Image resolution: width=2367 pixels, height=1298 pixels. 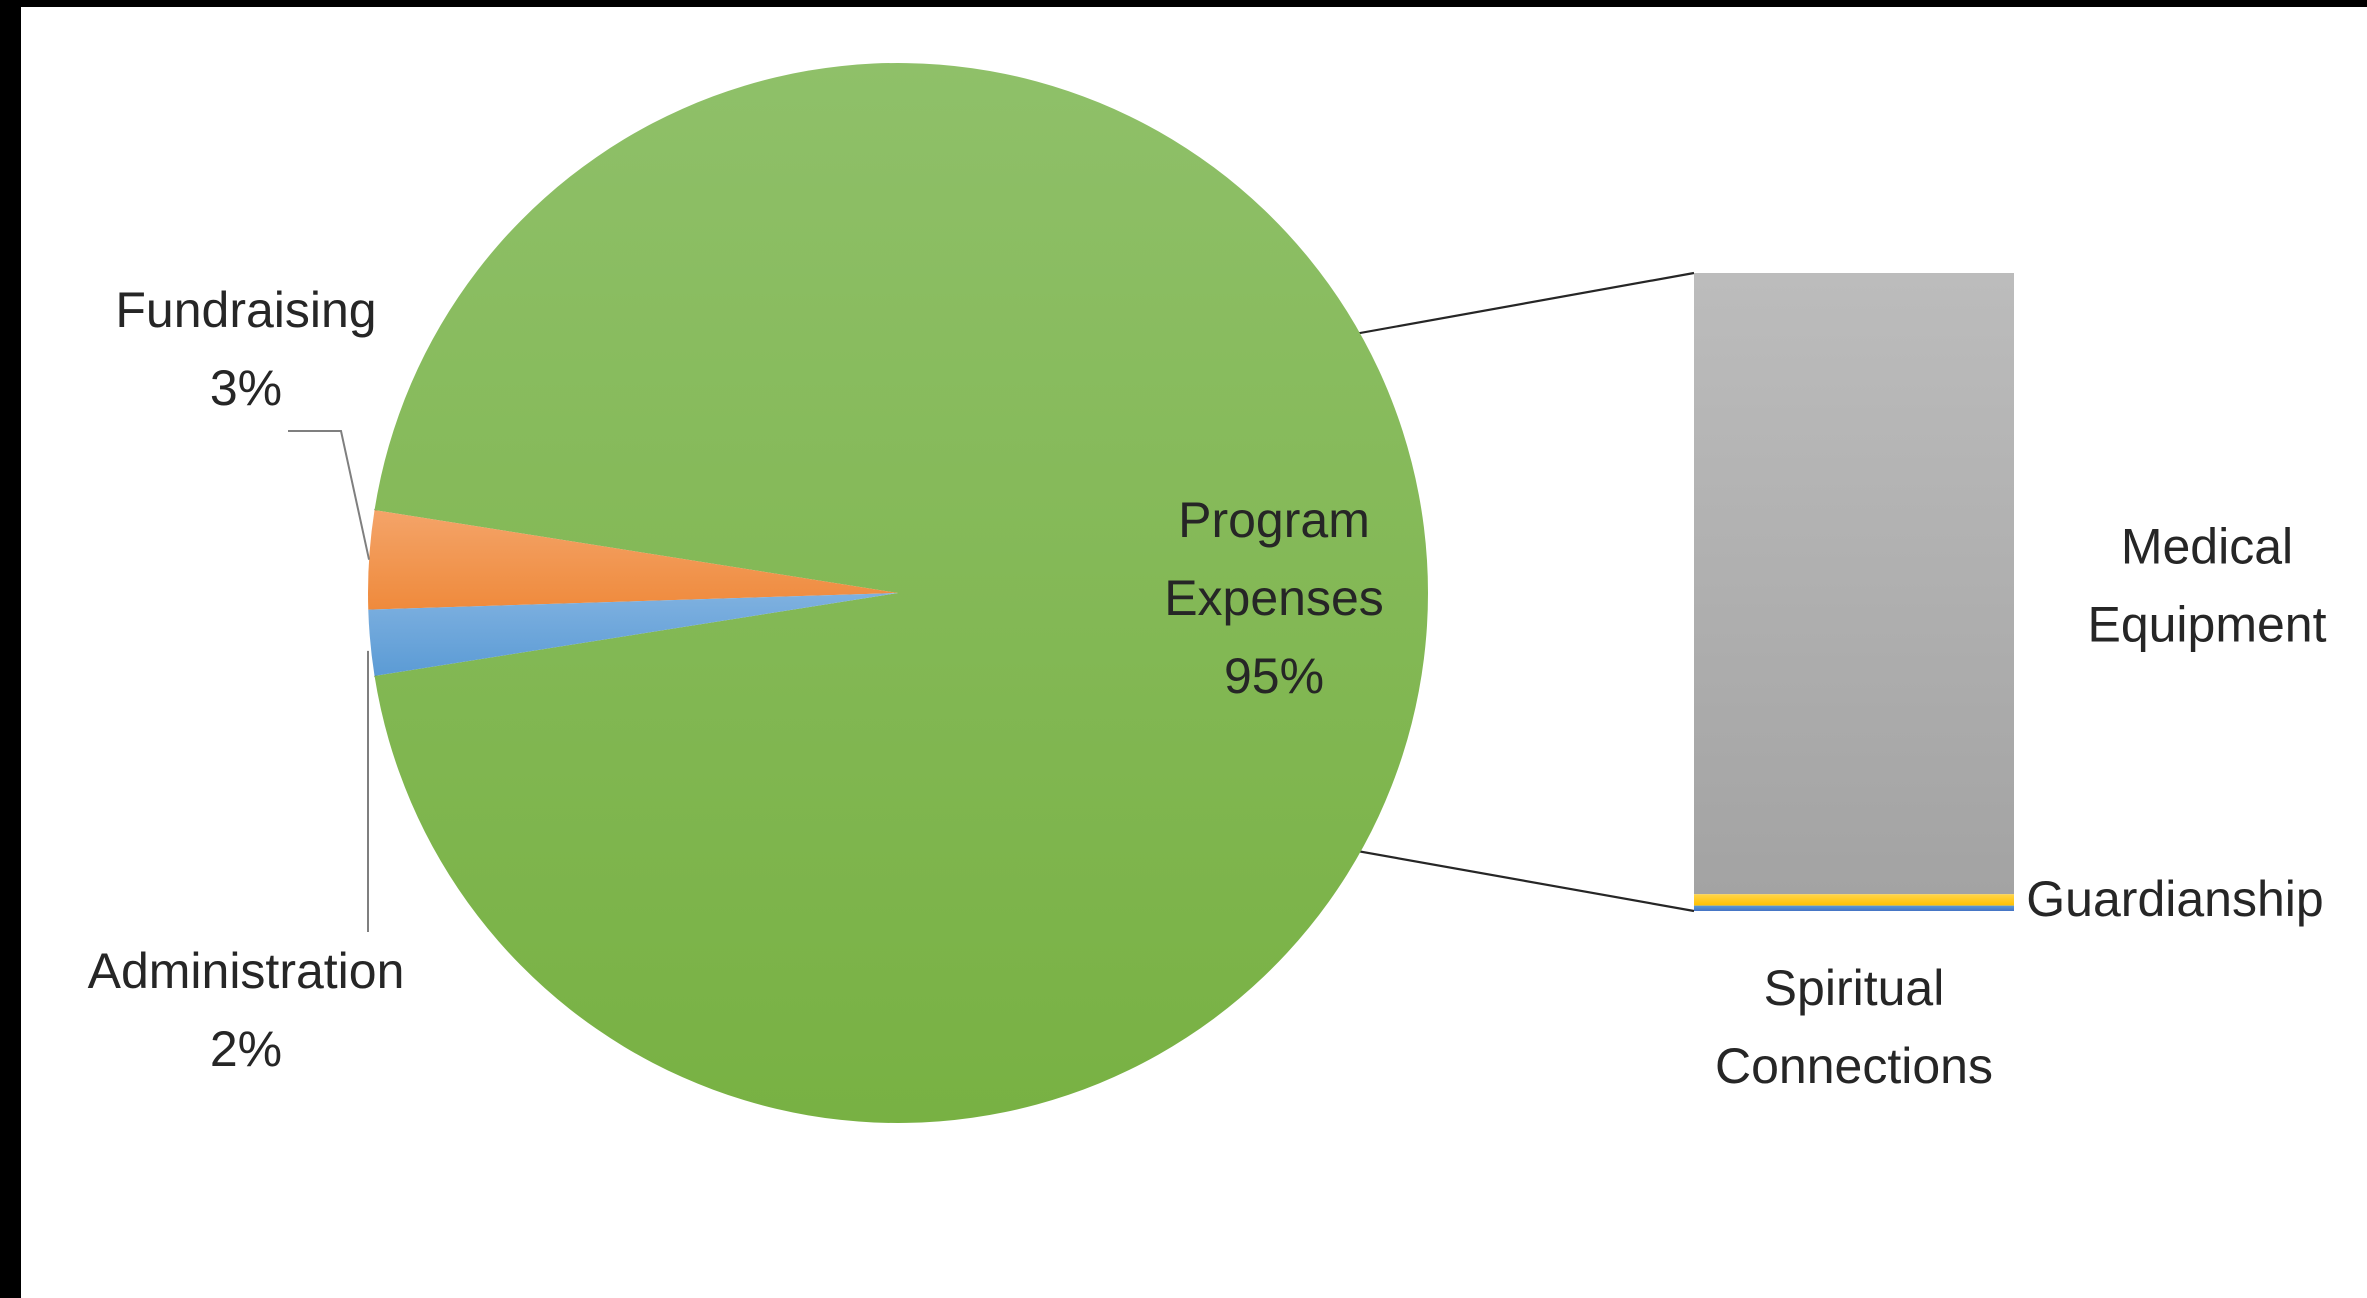 I want to click on bar-segment-spiritual-connections, so click(x=1854, y=908).